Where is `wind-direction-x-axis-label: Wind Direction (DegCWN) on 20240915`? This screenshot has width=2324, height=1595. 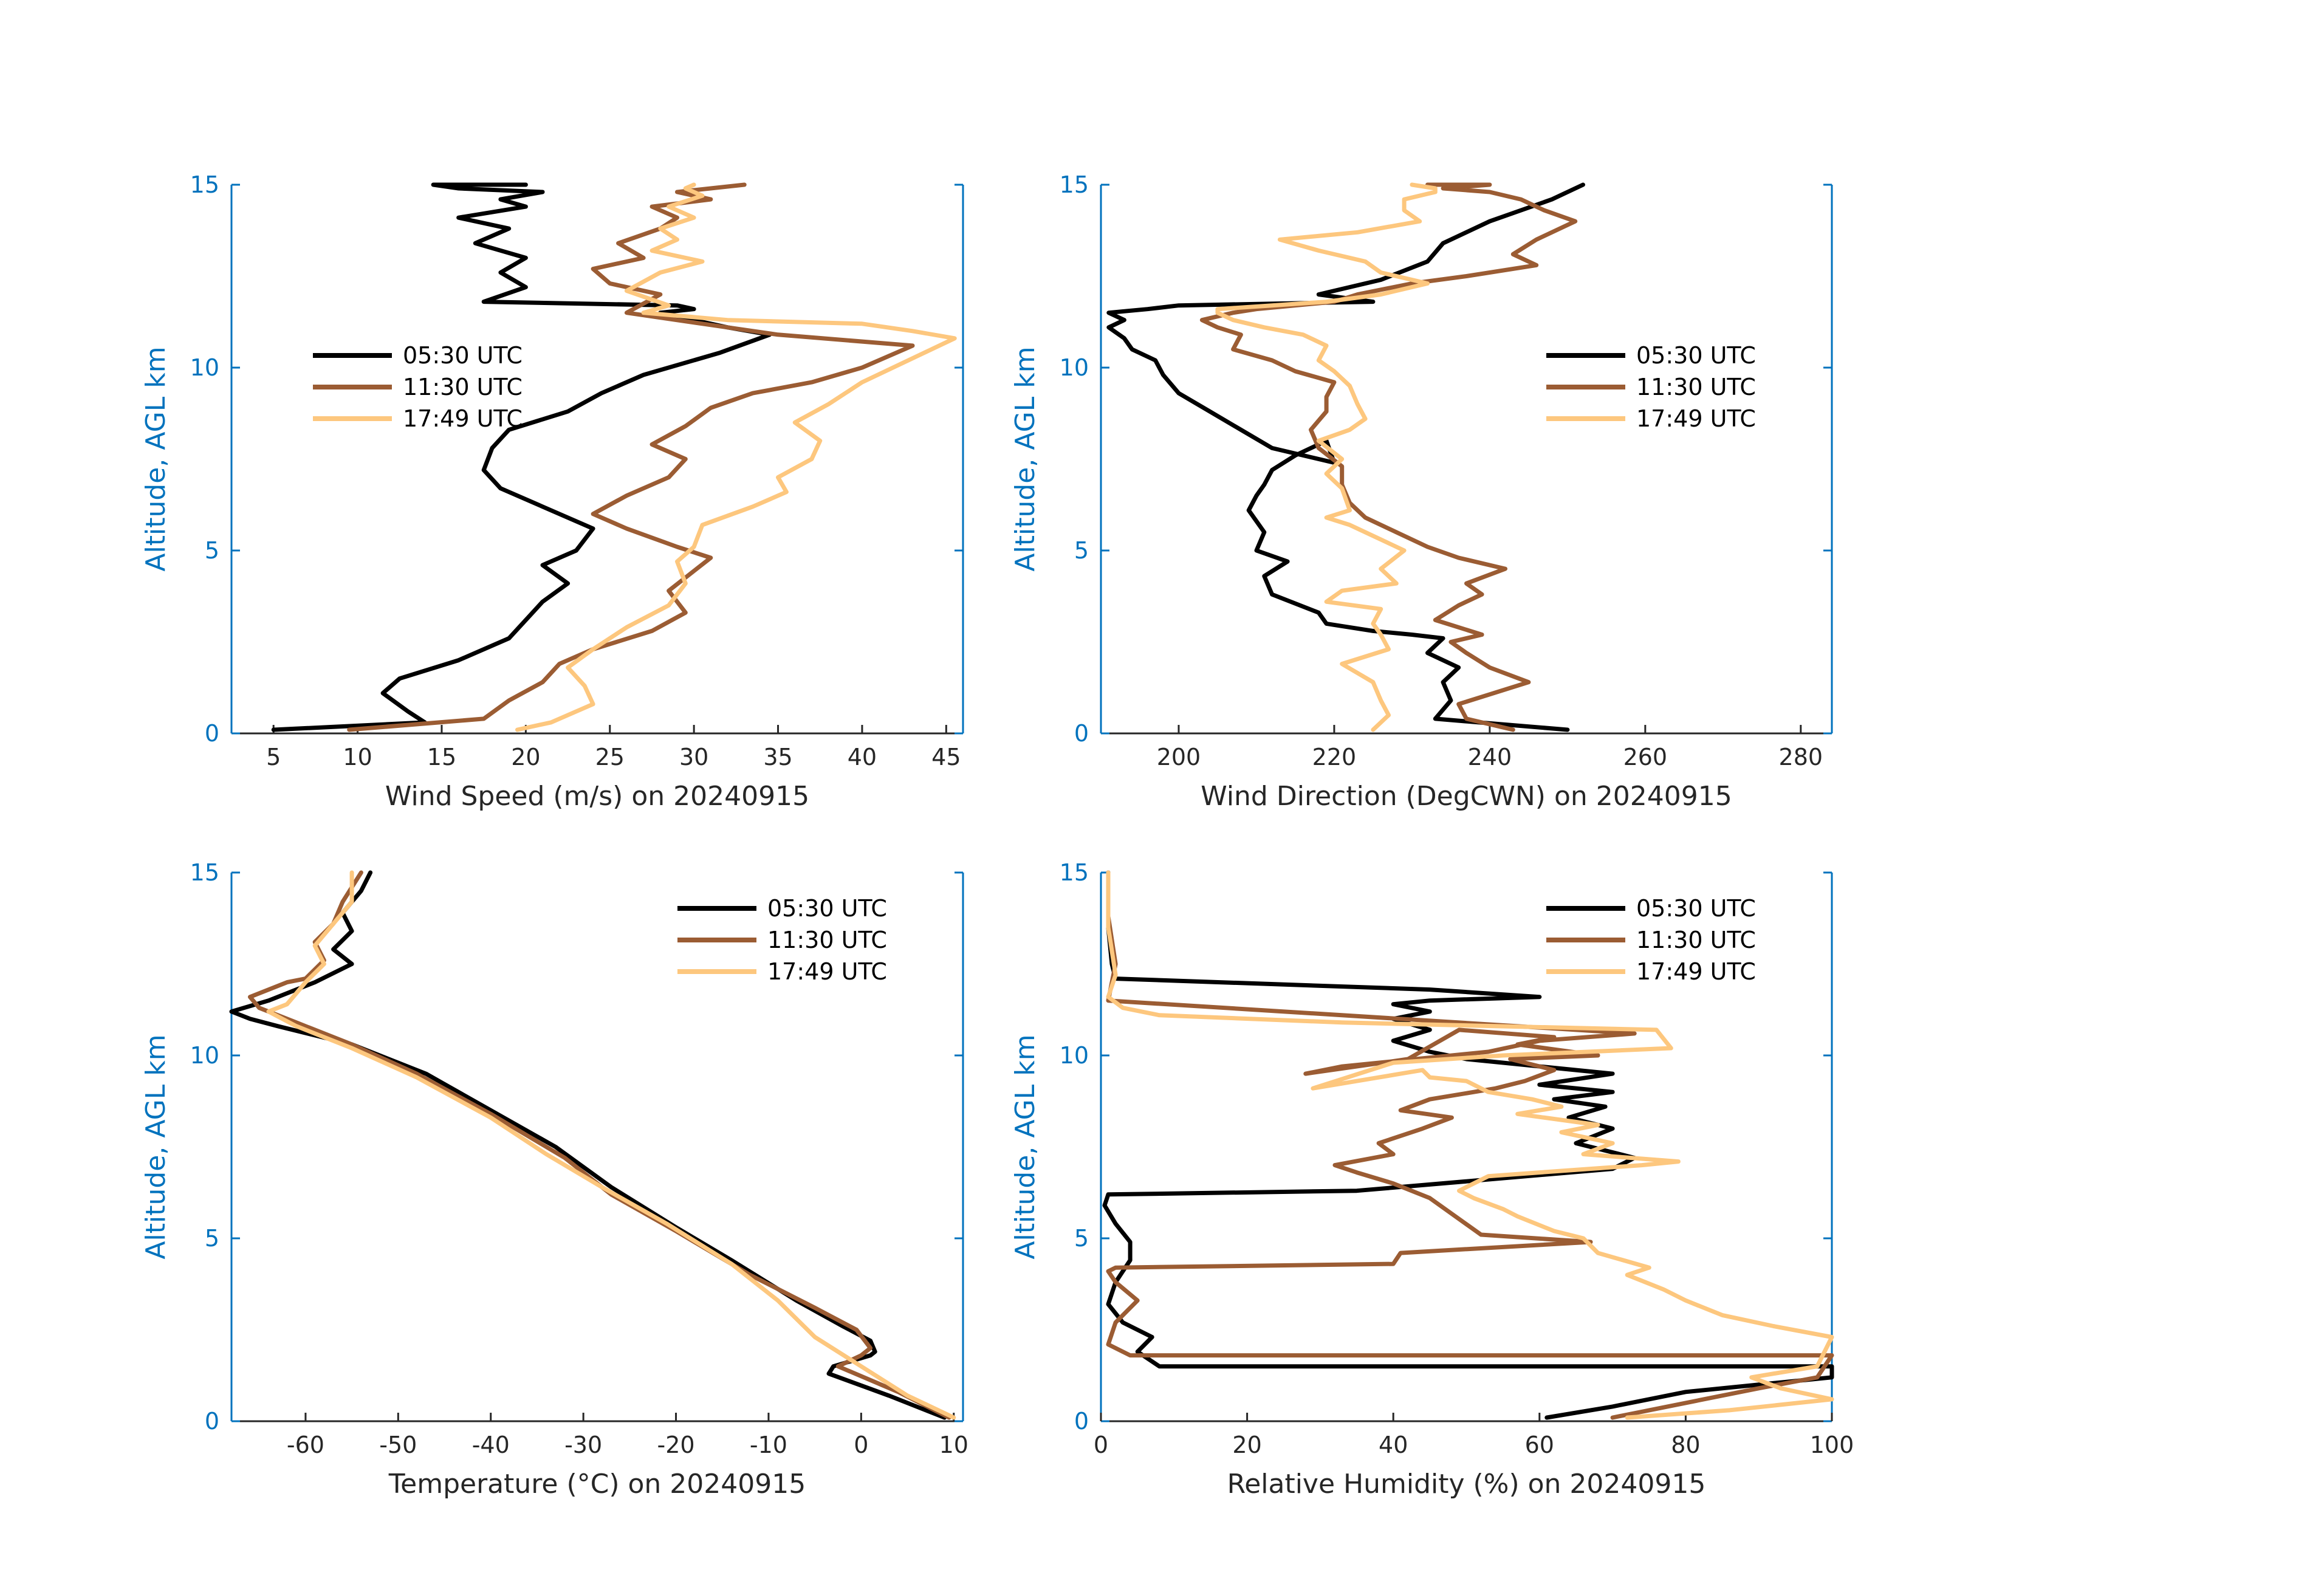 wind-direction-x-axis-label: Wind Direction (DegCWN) on 20240915 is located at coordinates (1466, 796).